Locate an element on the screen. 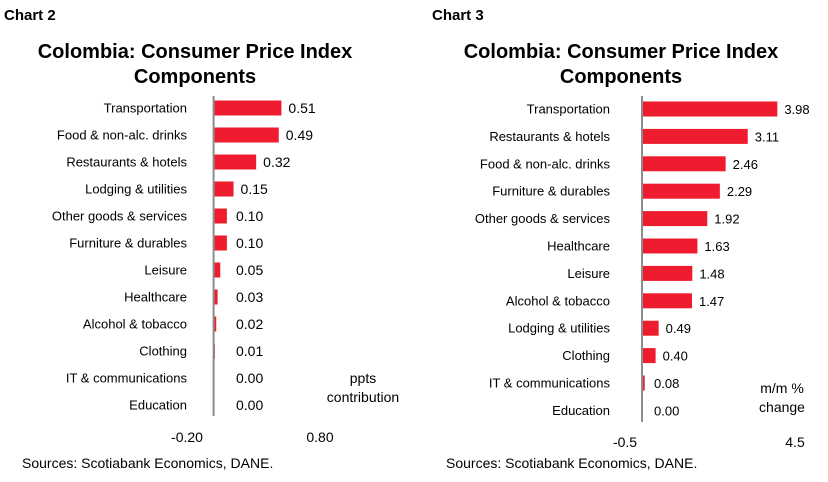 The height and width of the screenshot is (482, 828). chart-3-value-label: 3.11 is located at coordinates (767, 136).